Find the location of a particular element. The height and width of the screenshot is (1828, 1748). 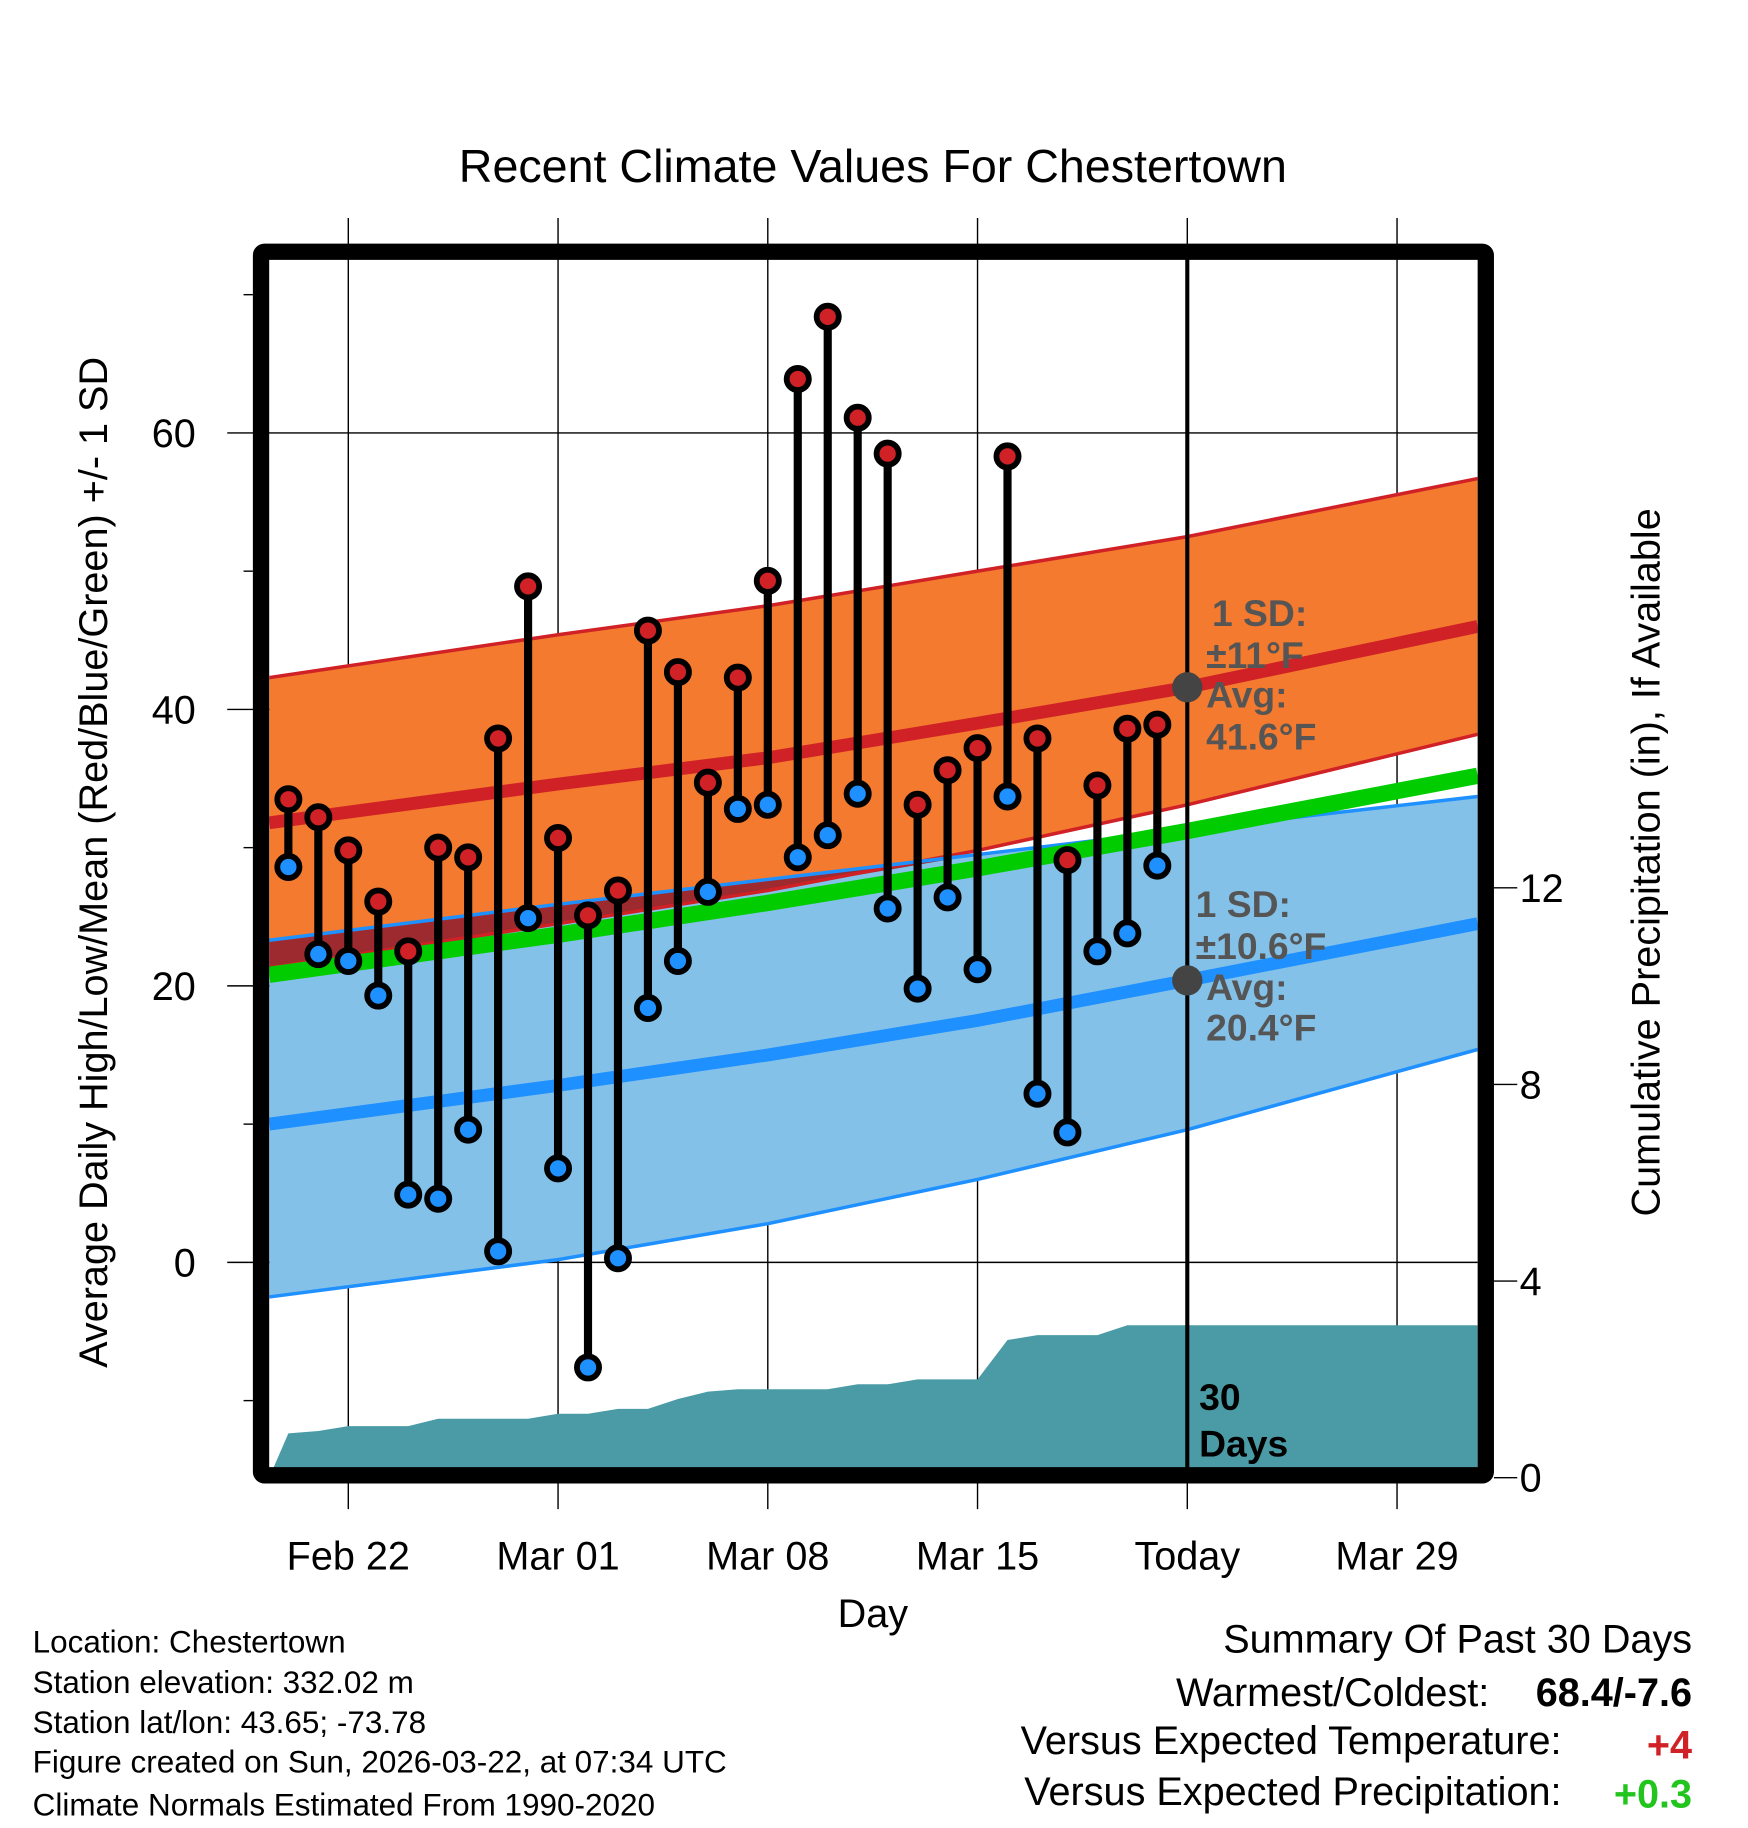

precip-area-fill is located at coordinates (875, 1397).